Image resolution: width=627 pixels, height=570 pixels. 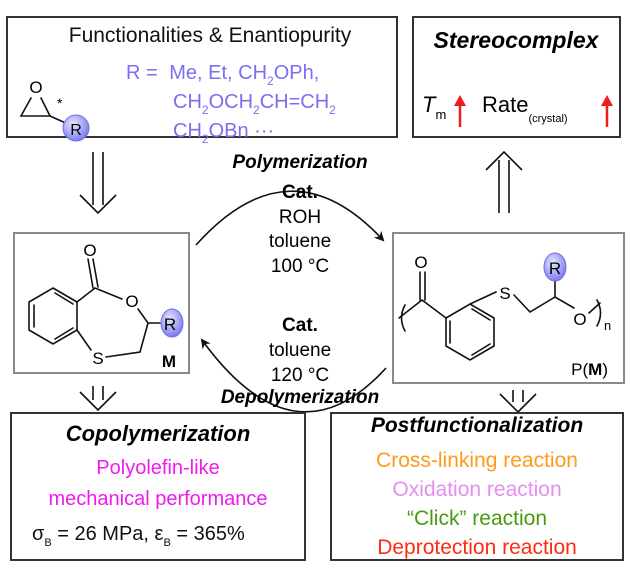 What do you see at coordinates (144, 73) in the screenshot?
I see `r-equals: R =` at bounding box center [144, 73].